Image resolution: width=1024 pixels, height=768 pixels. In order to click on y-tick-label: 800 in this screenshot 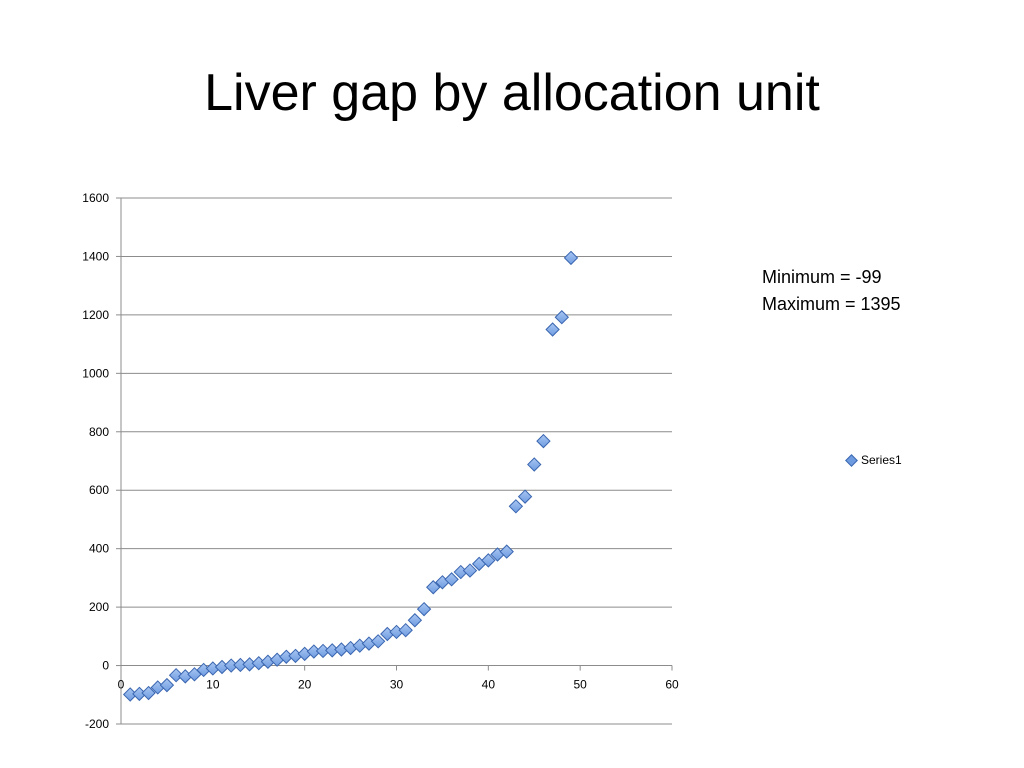, I will do `click(99, 432)`.